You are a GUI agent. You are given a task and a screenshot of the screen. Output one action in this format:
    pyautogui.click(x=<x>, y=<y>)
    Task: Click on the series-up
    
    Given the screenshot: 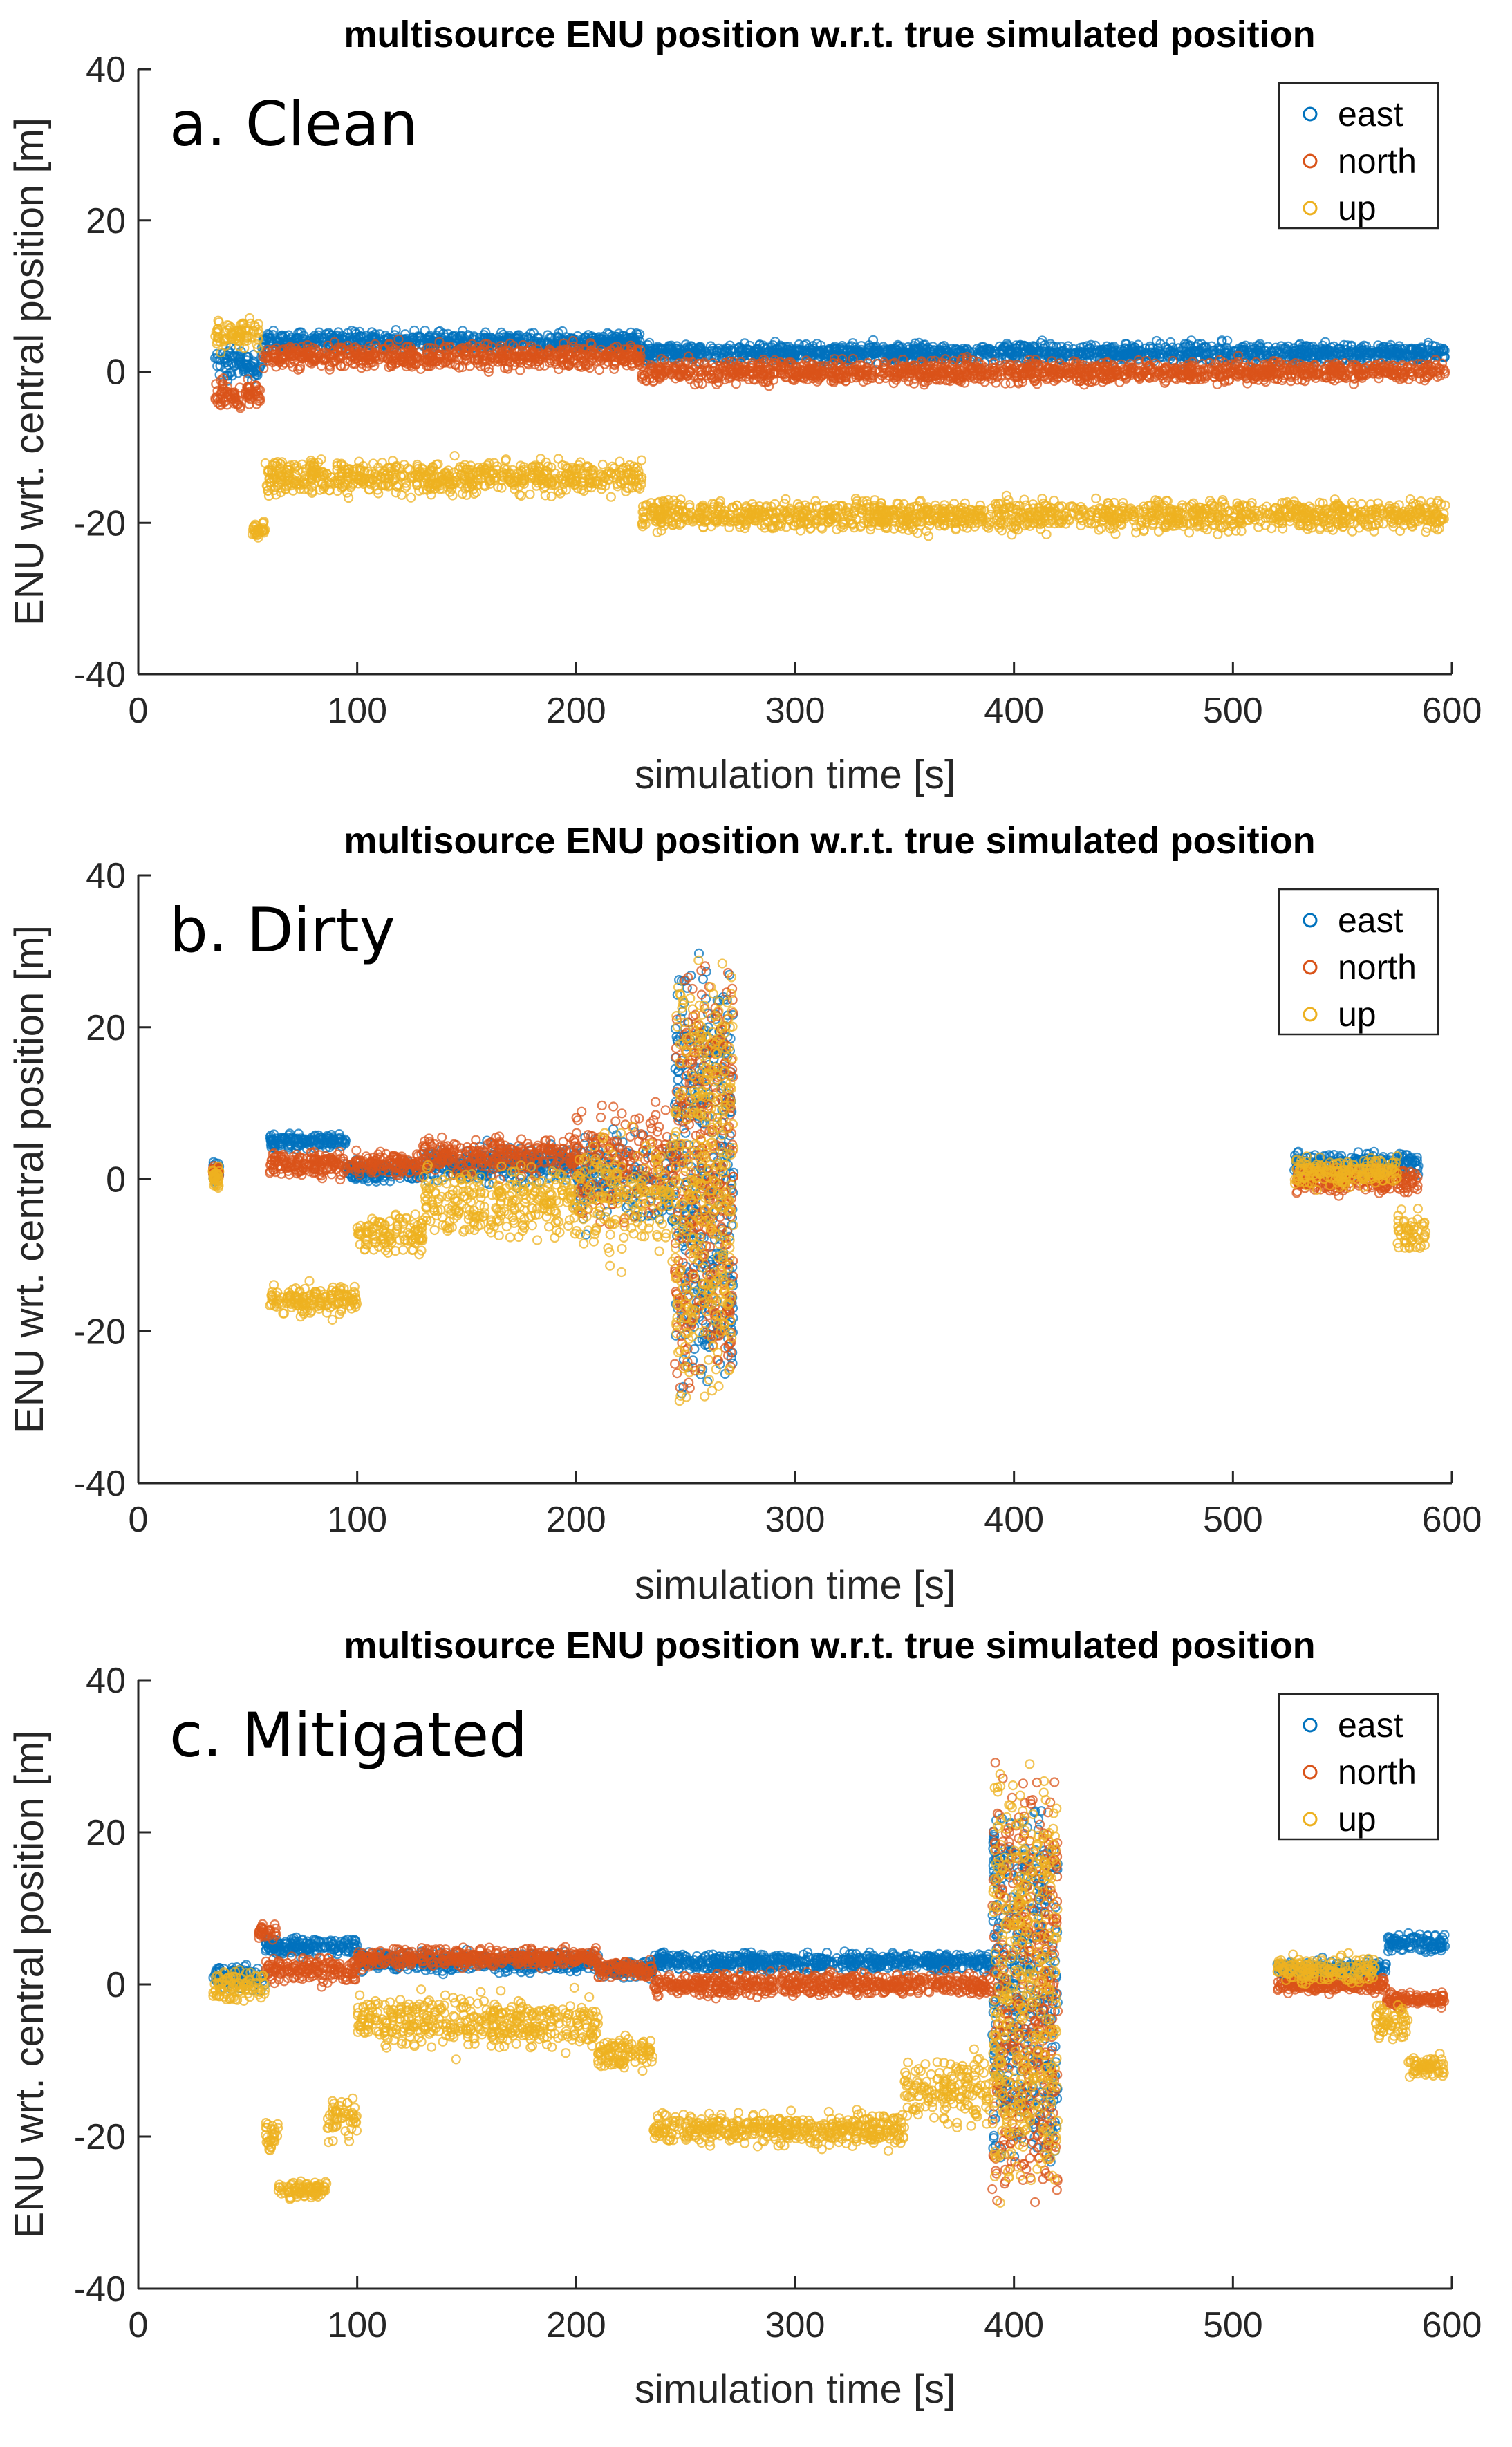 What is the action you would take?
    pyautogui.click(x=830, y=428)
    